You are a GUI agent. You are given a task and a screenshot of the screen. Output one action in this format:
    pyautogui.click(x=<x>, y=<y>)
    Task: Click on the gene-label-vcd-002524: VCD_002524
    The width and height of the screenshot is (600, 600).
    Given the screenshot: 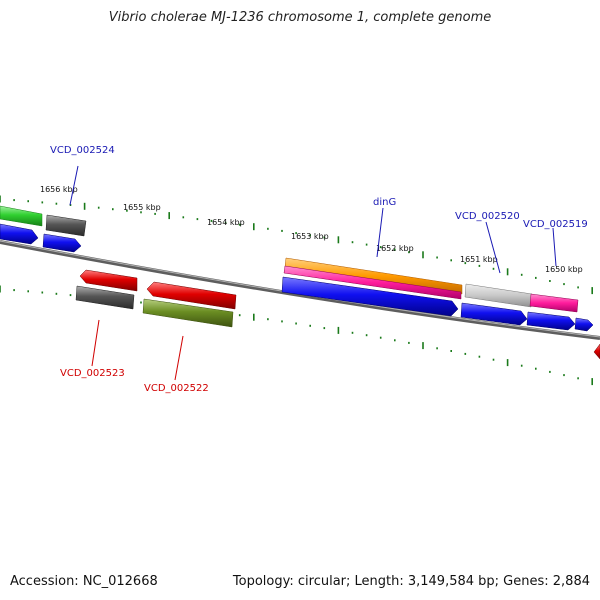 What is the action you would take?
    pyautogui.click(x=82, y=150)
    